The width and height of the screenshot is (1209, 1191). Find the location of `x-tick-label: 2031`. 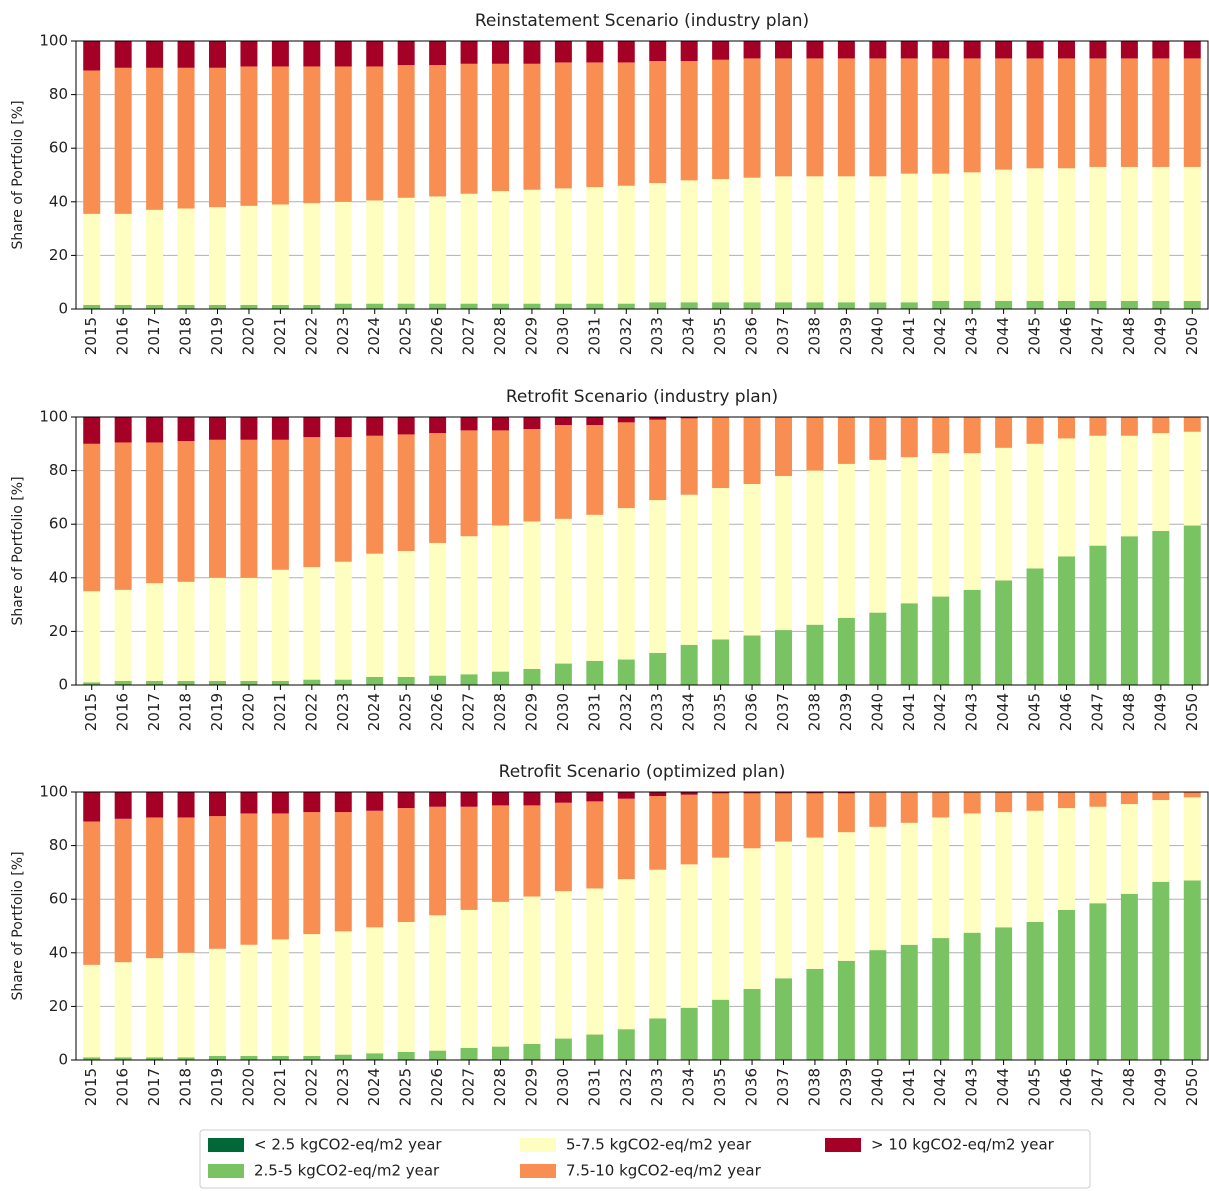

x-tick-label: 2031 is located at coordinates (594, 1087).